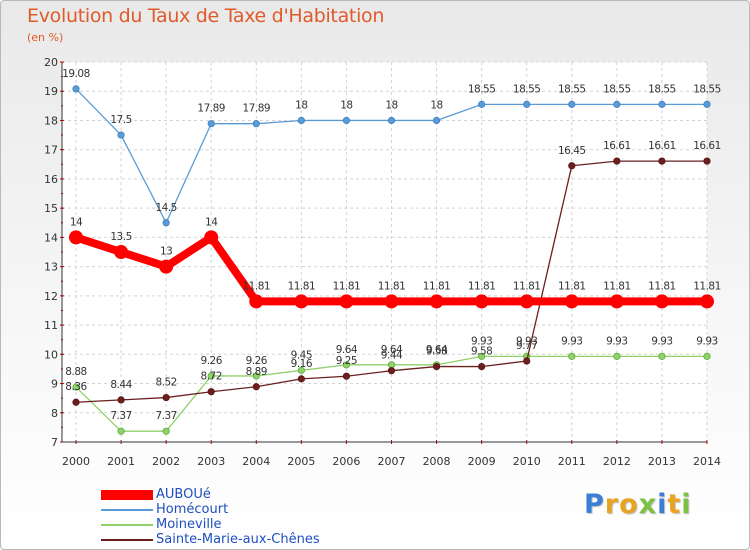 This screenshot has width=750, height=550. Describe the element at coordinates (189, 524) in the screenshot. I see `legend-label: Moineville` at that location.